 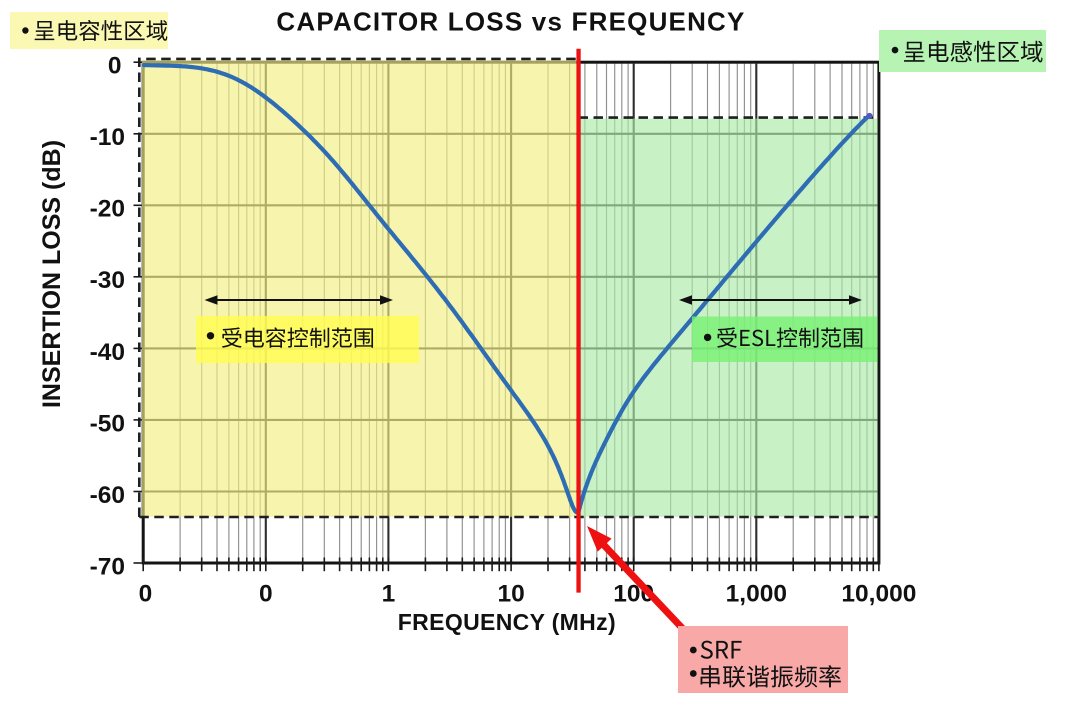 What do you see at coordinates (107, 495) in the screenshot?
I see `svg-text: -60` at bounding box center [107, 495].